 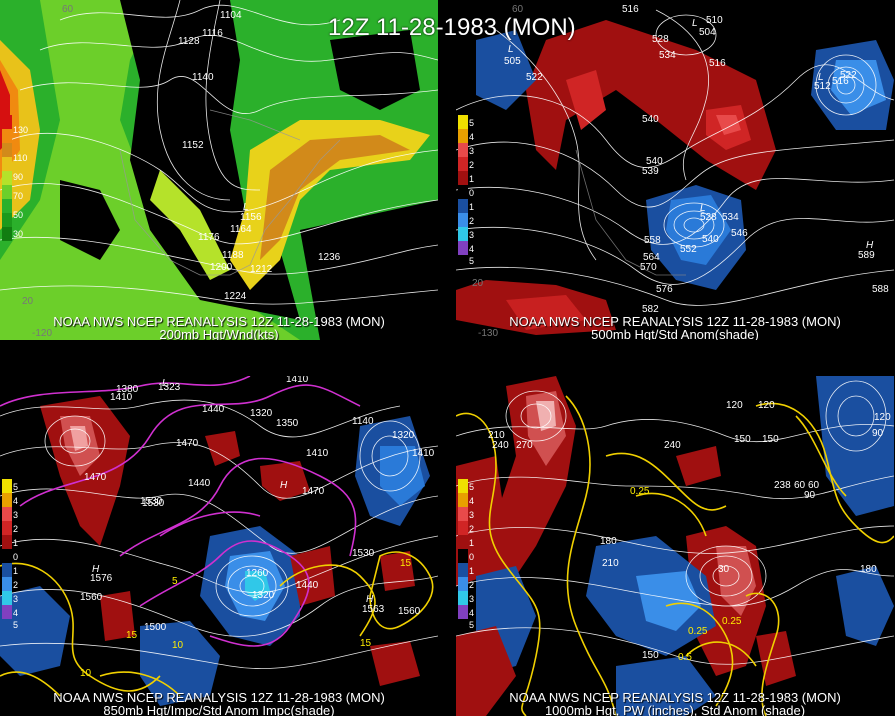 I want to click on height-label: 1500, so click(x=155, y=627).